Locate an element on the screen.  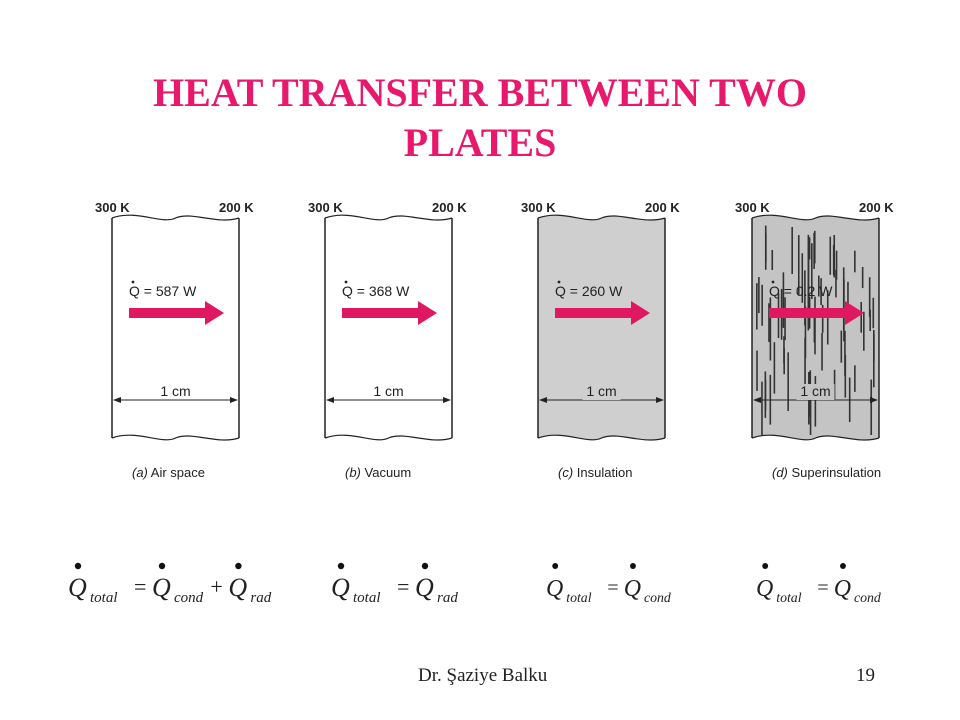
caption-name: Insulation is located at coordinates (602, 472).